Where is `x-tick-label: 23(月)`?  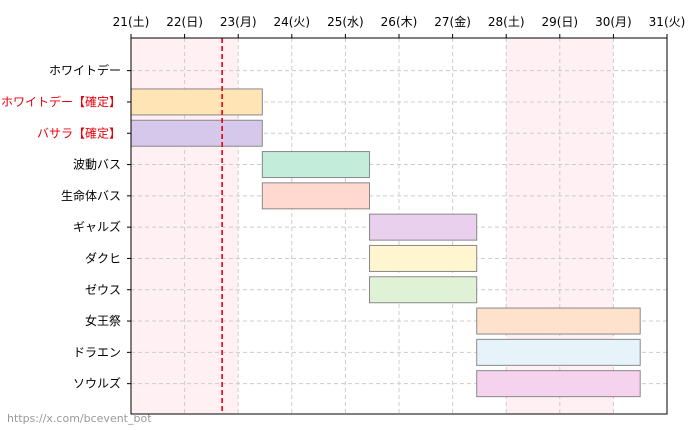
x-tick-label: 23(月) is located at coordinates (238, 22).